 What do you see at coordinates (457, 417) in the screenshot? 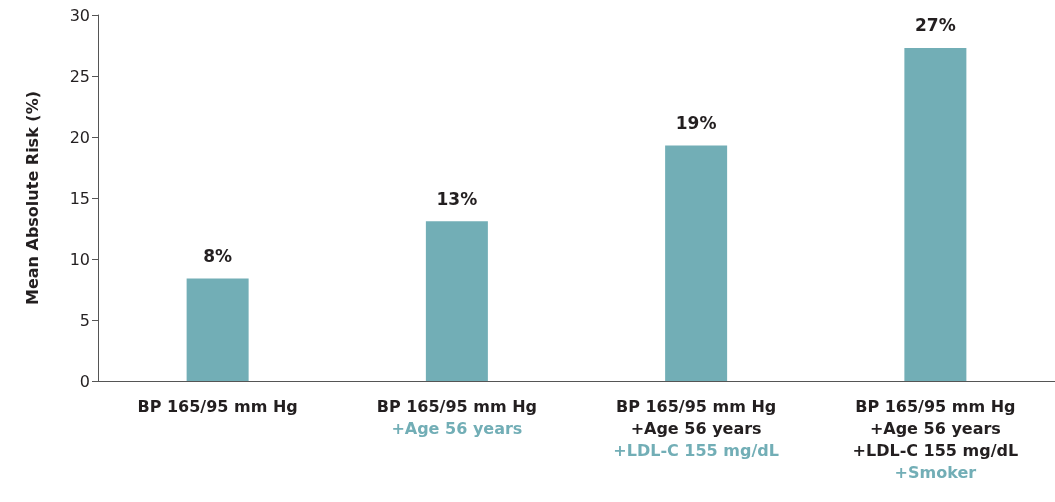
I see `x-tick-label: BP 165/95 mm Hg +Age 56 years` at bounding box center [457, 417].